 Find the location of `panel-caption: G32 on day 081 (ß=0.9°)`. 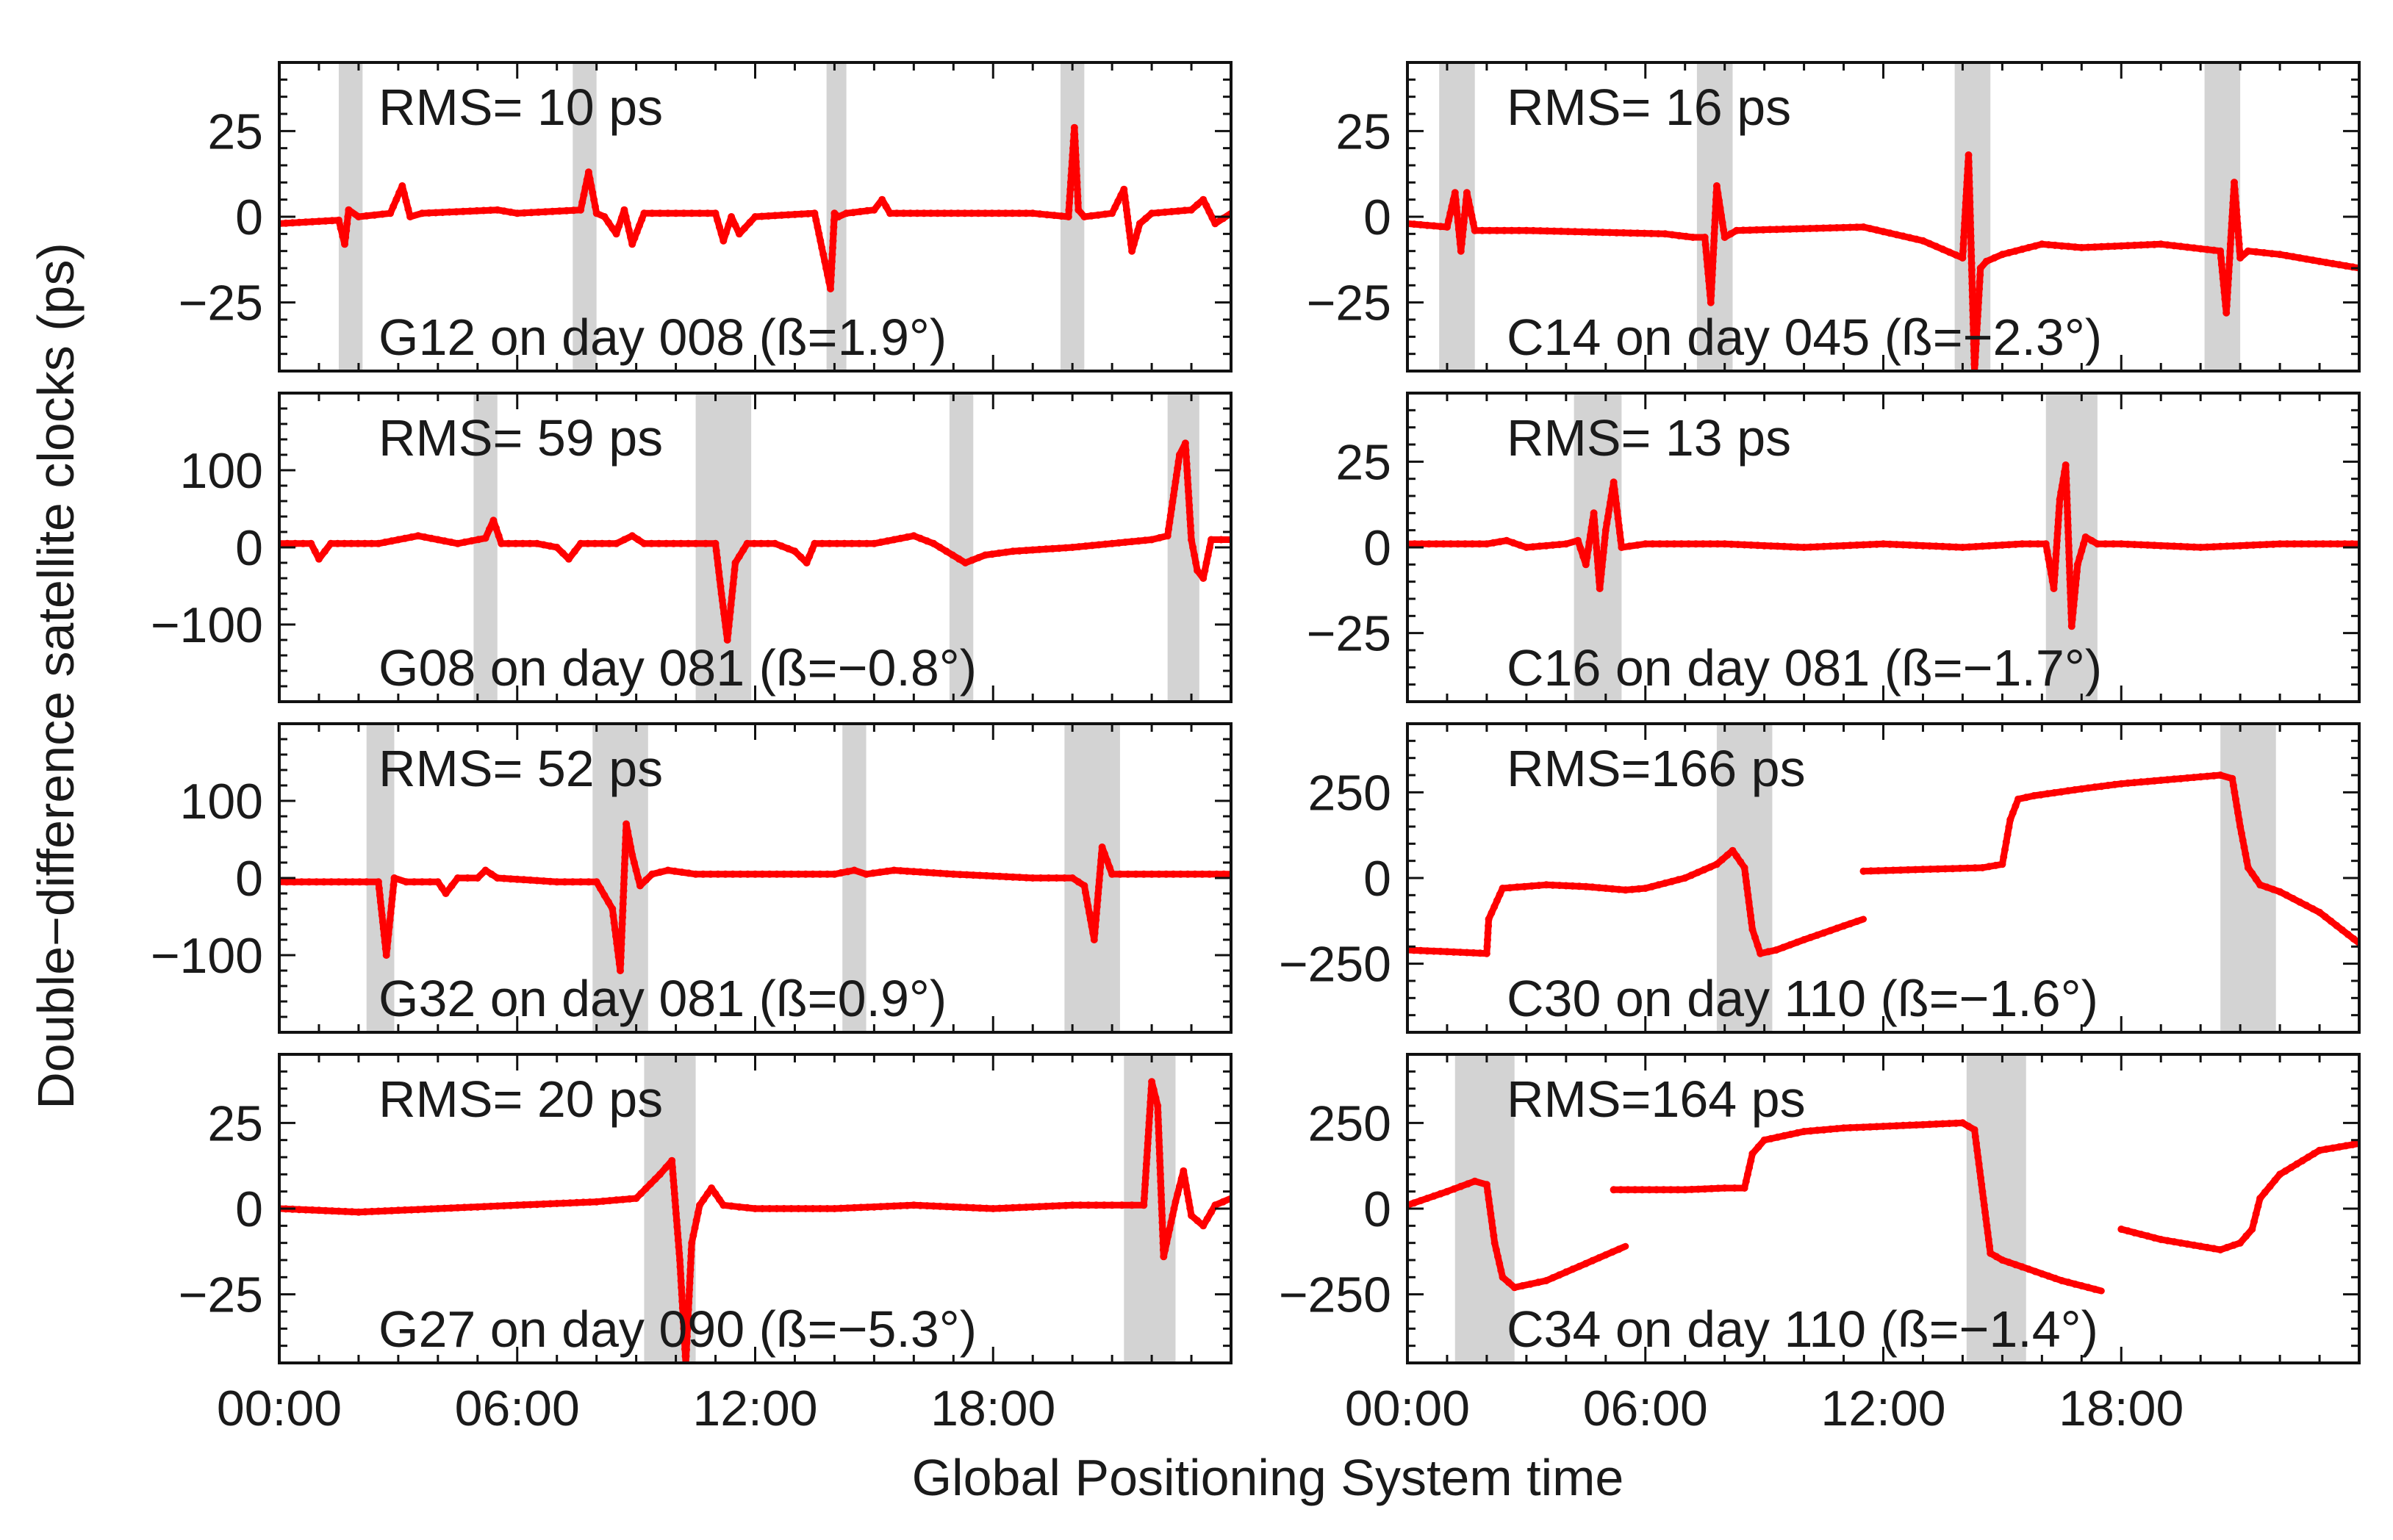

panel-caption: G32 on day 081 (ß=0.9°) is located at coordinates (663, 998).